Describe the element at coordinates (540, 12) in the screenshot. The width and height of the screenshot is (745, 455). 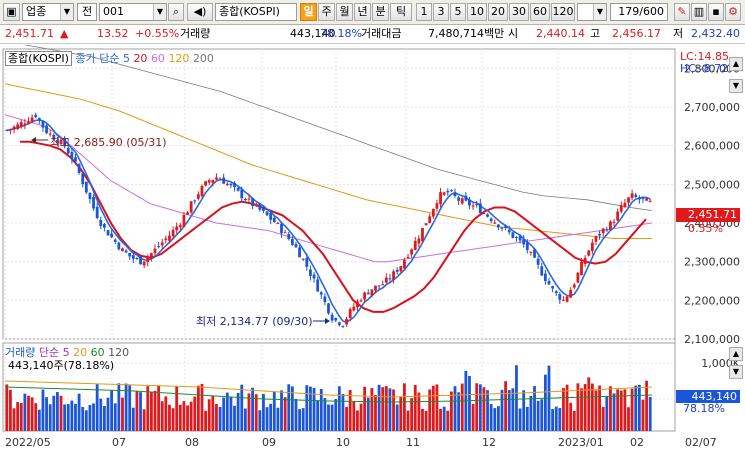
I see `interval-60: 60` at that location.